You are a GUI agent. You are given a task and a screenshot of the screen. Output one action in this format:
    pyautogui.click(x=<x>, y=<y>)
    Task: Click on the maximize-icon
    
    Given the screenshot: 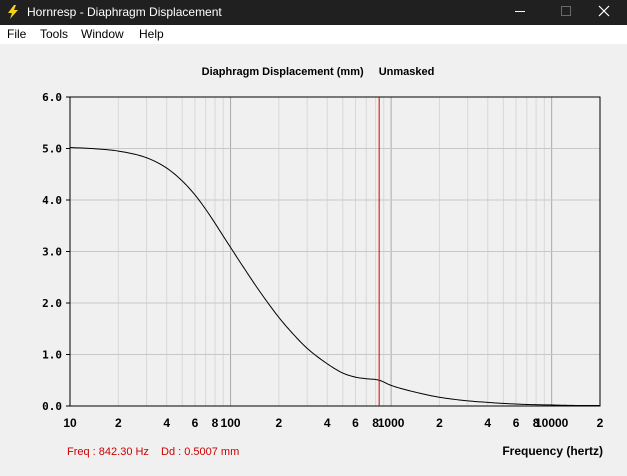 What is the action you would take?
    pyautogui.click(x=566, y=13)
    